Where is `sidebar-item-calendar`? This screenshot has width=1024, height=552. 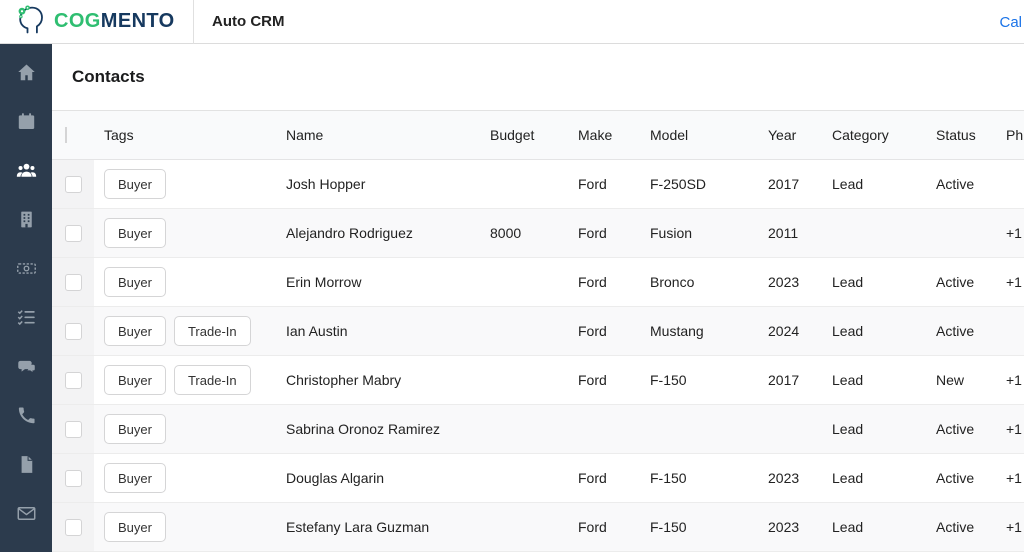
sidebar-item-calendar is located at coordinates (26, 121).